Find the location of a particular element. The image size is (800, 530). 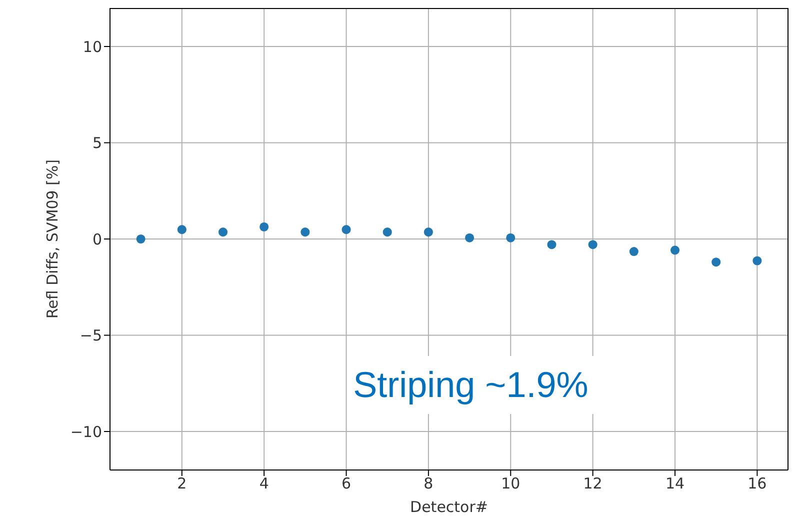

annotation: Striping ~1.9% is located at coordinates (470, 385).